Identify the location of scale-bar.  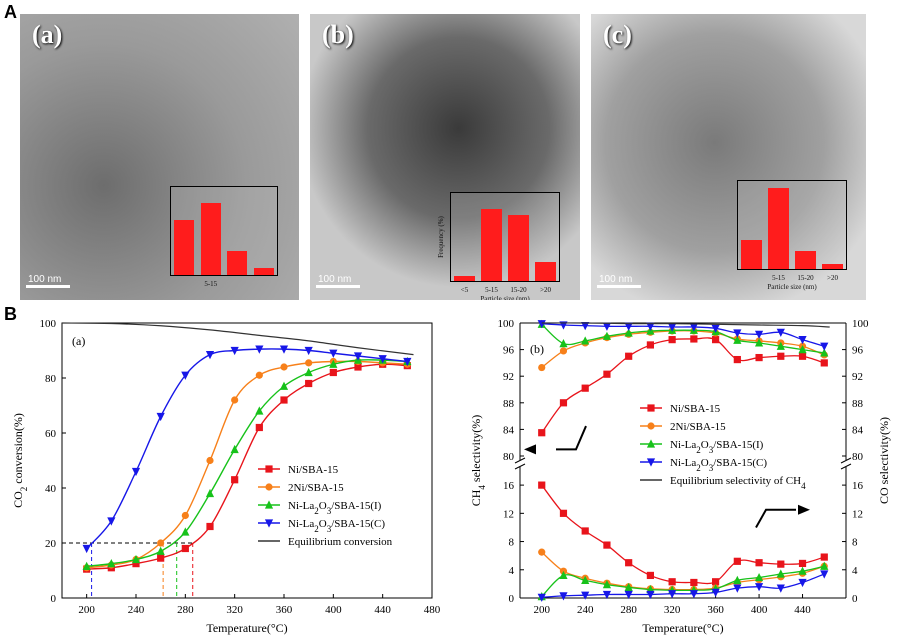
(338, 286).